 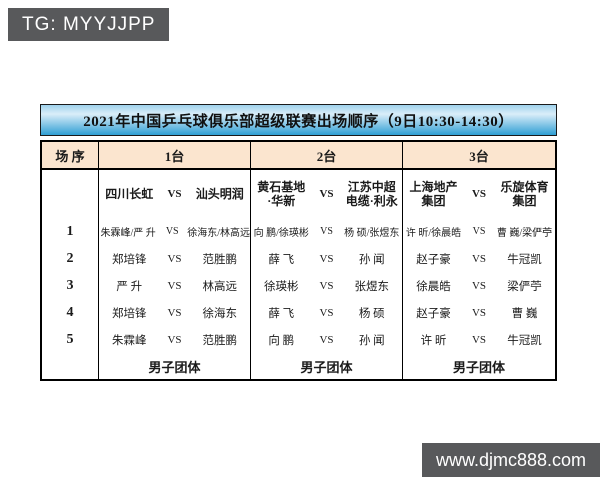 What do you see at coordinates (326, 155) in the screenshot?
I see `header-table-2: 2台` at bounding box center [326, 155].